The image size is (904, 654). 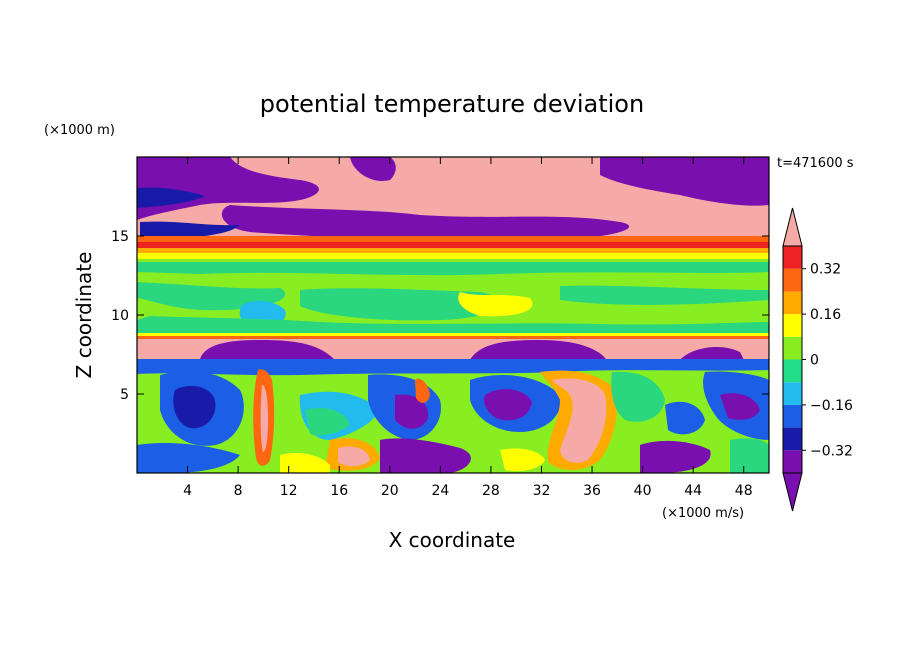 What do you see at coordinates (592, 491) in the screenshot?
I see `x-tick-label: 36` at bounding box center [592, 491].